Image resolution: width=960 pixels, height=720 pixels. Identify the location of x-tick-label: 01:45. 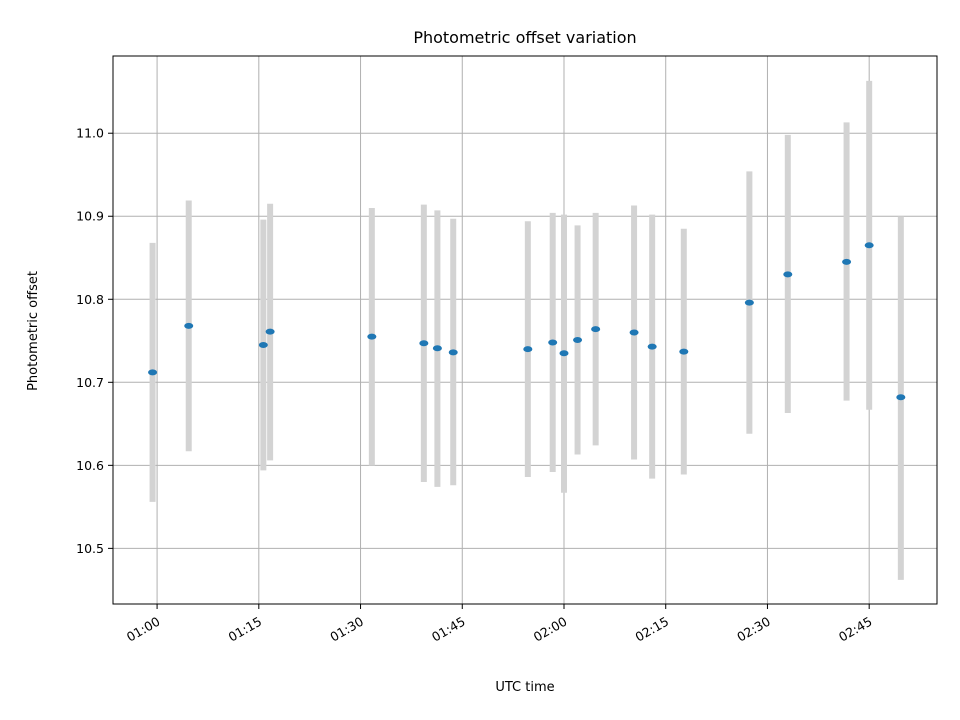
(448, 629).